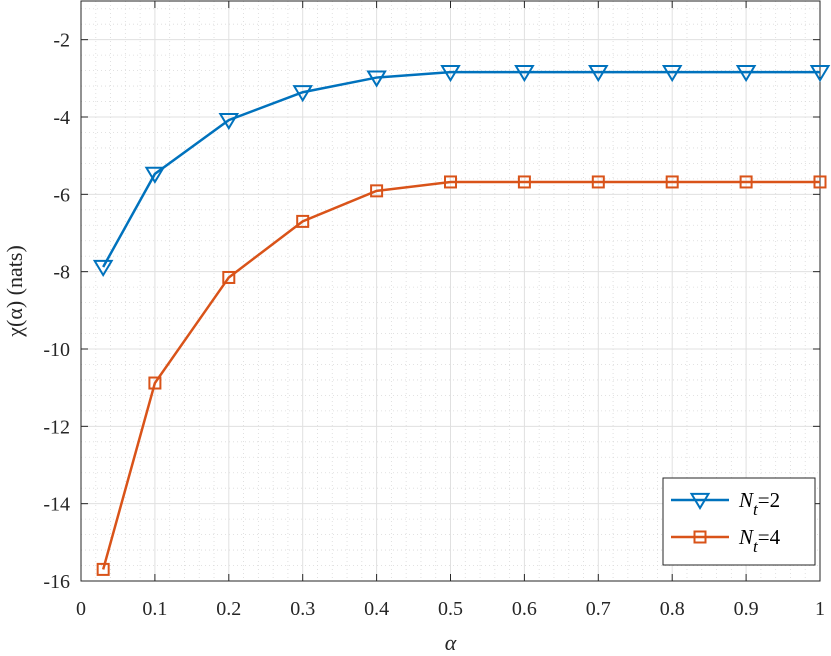  Describe the element at coordinates (524, 609) in the screenshot. I see `x-tick-label: 0.6` at that location.